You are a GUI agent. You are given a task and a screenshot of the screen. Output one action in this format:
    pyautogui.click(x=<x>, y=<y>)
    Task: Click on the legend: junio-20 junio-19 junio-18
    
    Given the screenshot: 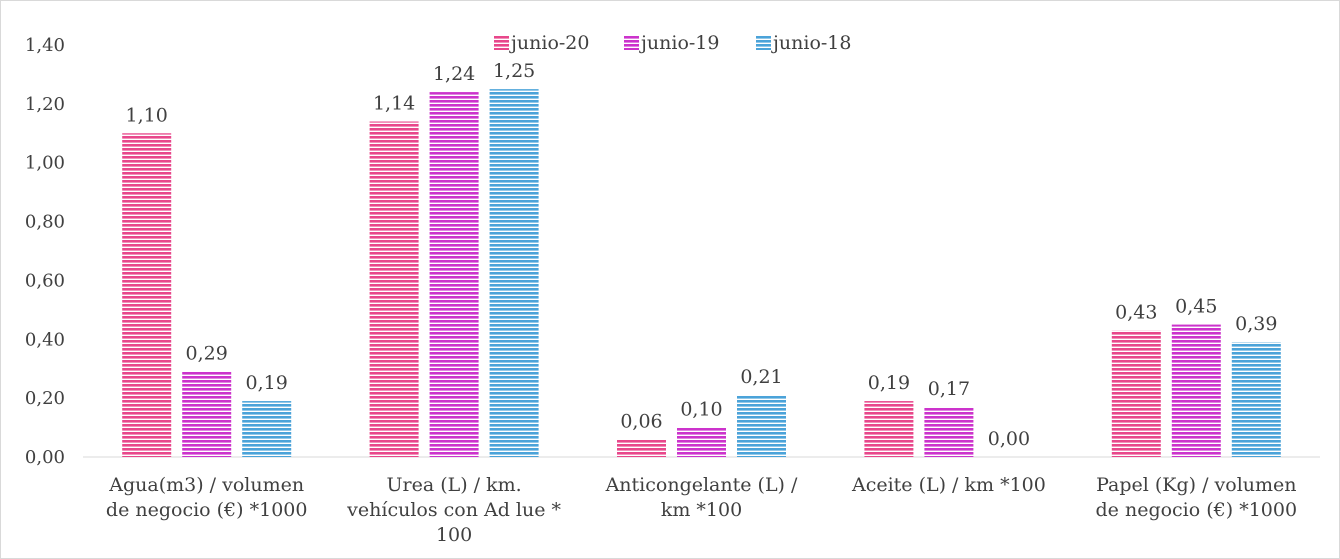 What is the action you would take?
    pyautogui.click(x=672, y=43)
    